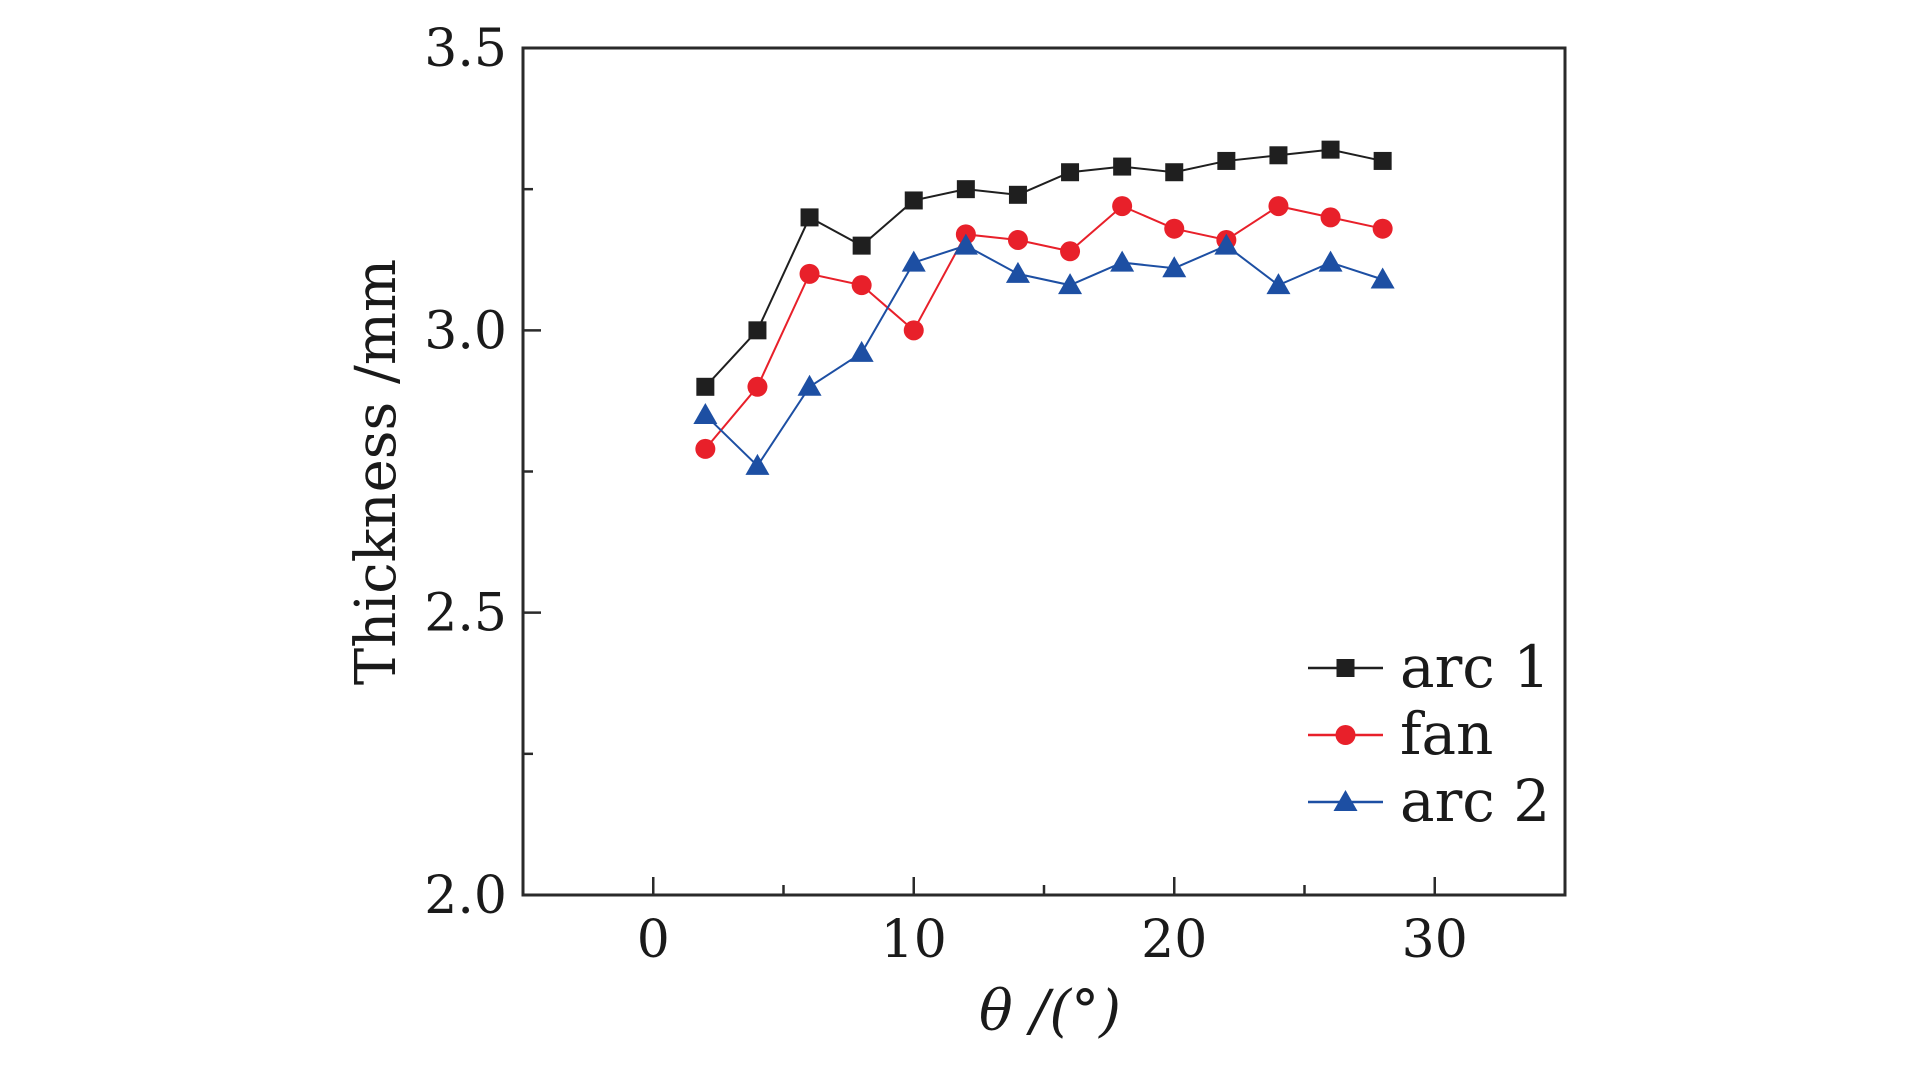  What do you see at coordinates (1475, 801) in the screenshot?
I see `legend-label: arc 2` at bounding box center [1475, 801].